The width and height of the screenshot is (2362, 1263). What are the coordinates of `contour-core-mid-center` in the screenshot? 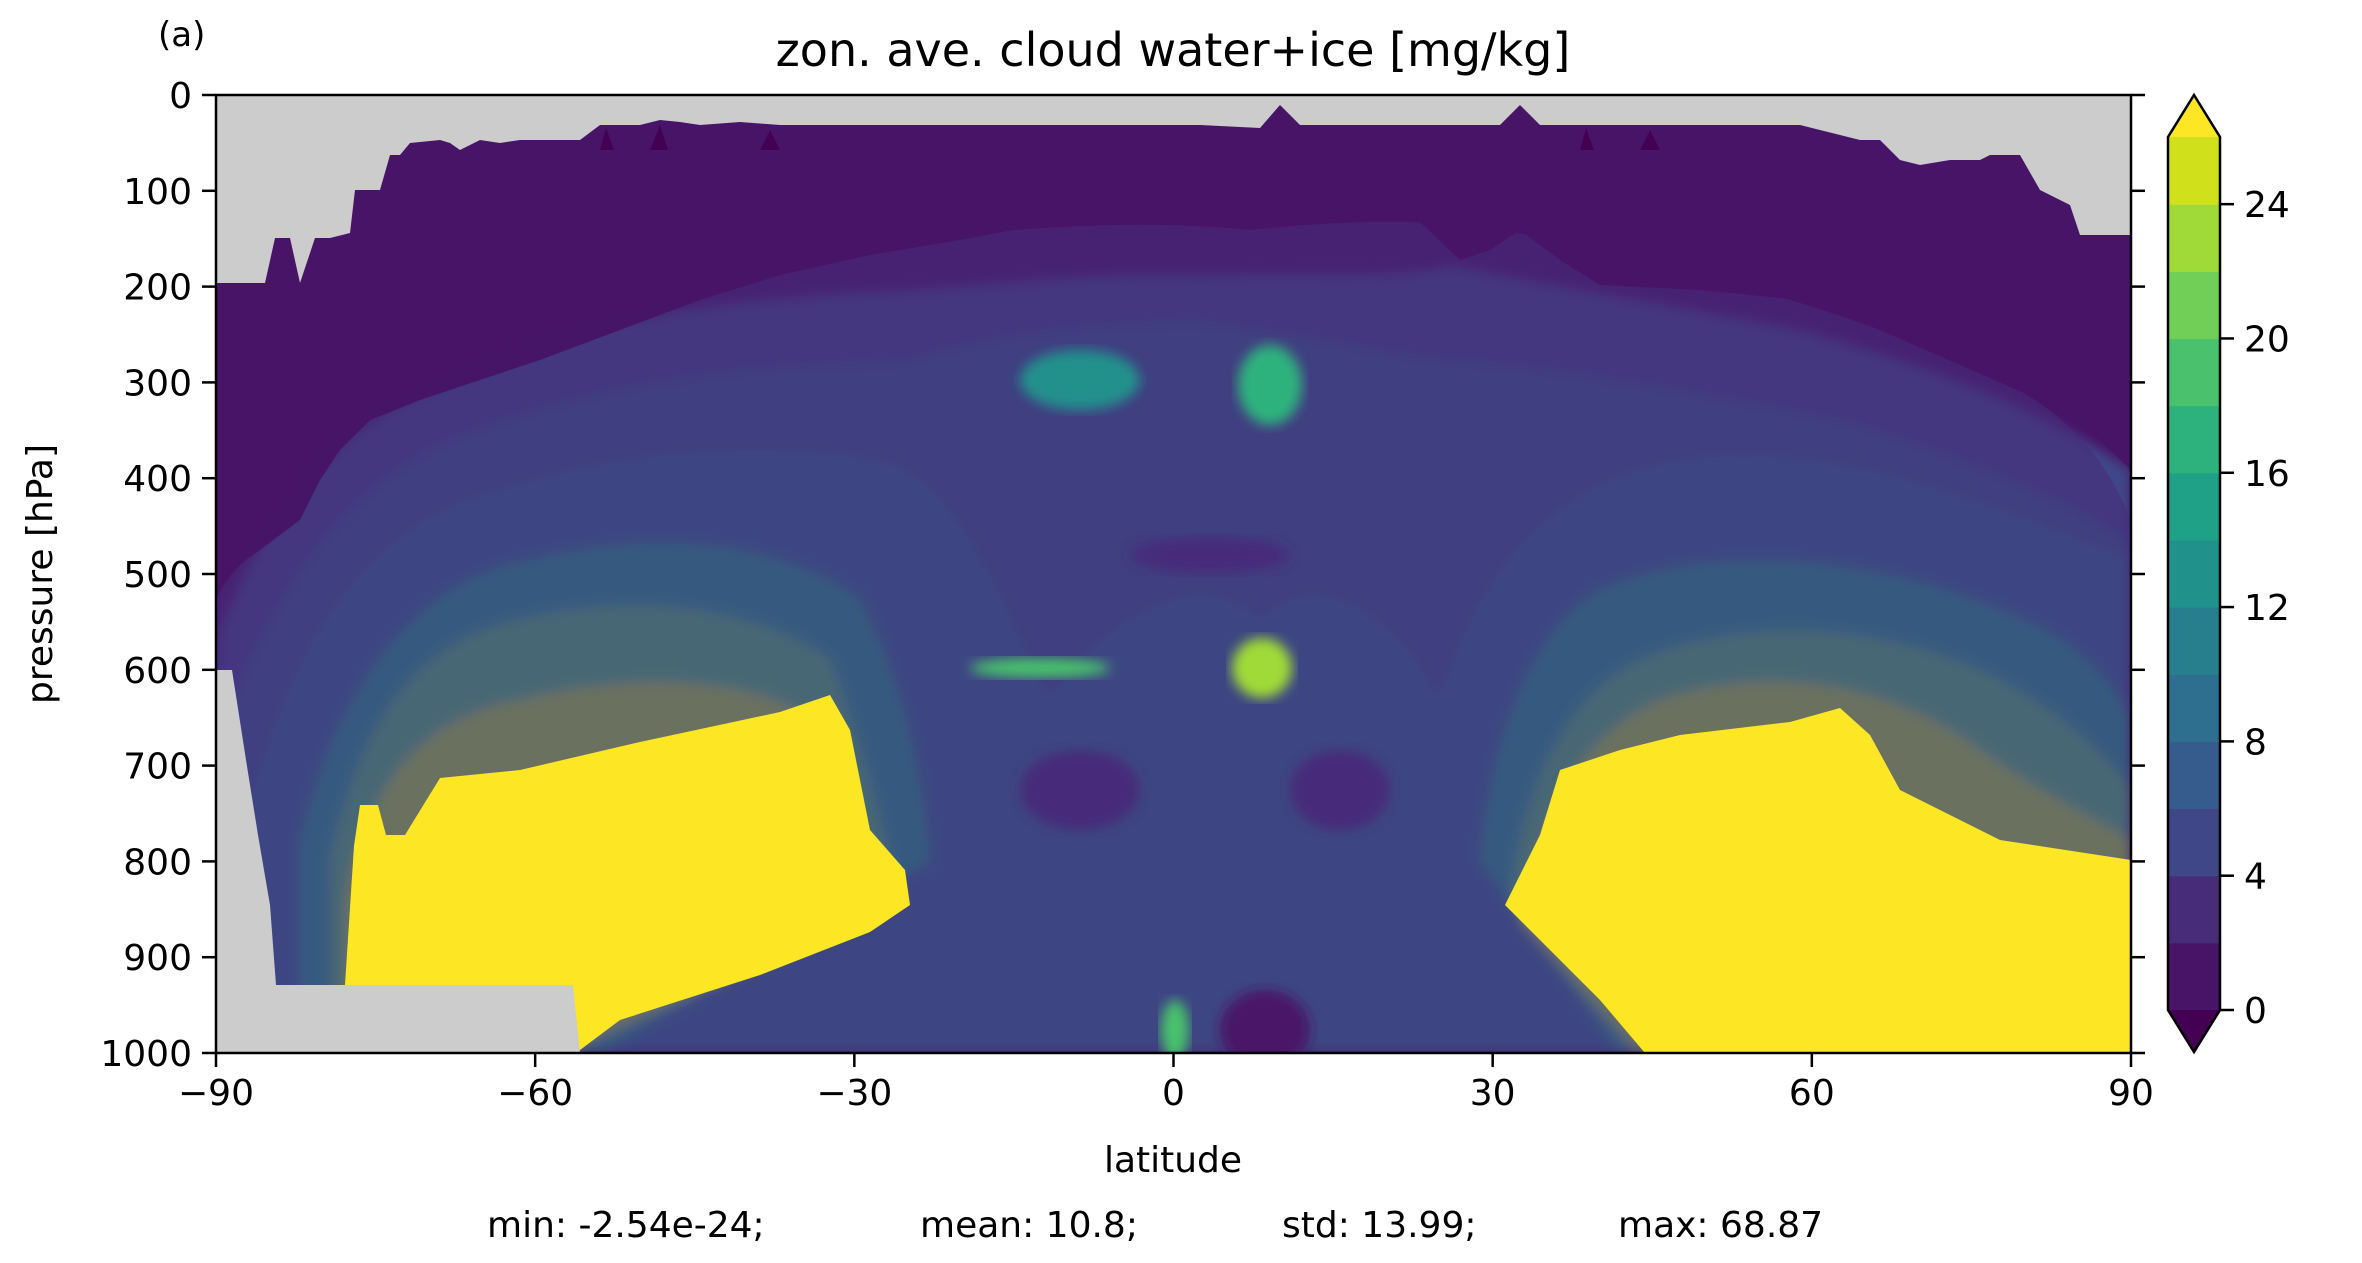 It's located at (1262, 668).